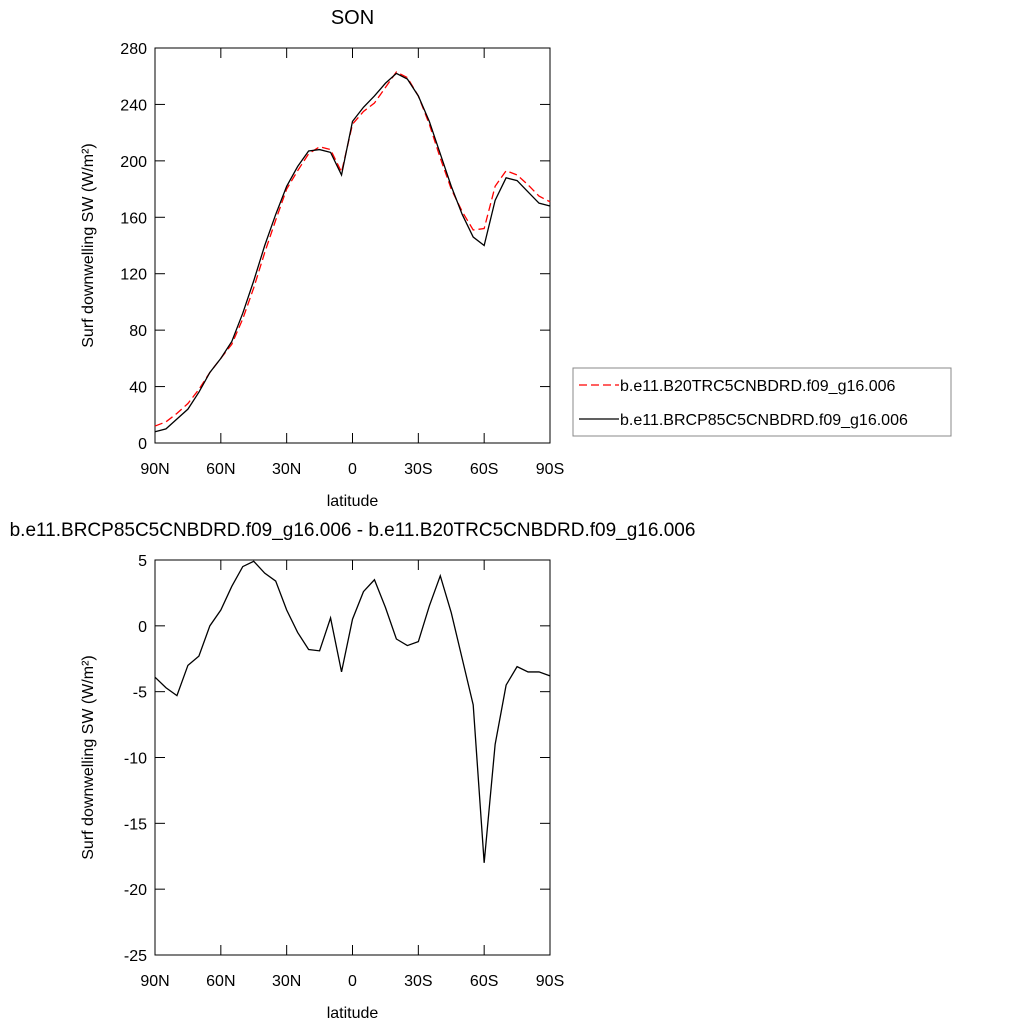 This screenshot has width=1024, height=1029. What do you see at coordinates (140, 693) in the screenshot?
I see `y-tick-label: -5` at bounding box center [140, 693].